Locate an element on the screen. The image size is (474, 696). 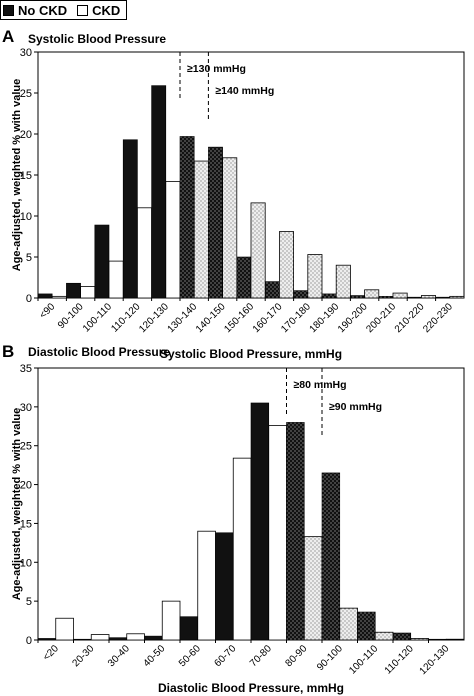
legend-label-no-ckd: No CKD is located at coordinates (43, 10).